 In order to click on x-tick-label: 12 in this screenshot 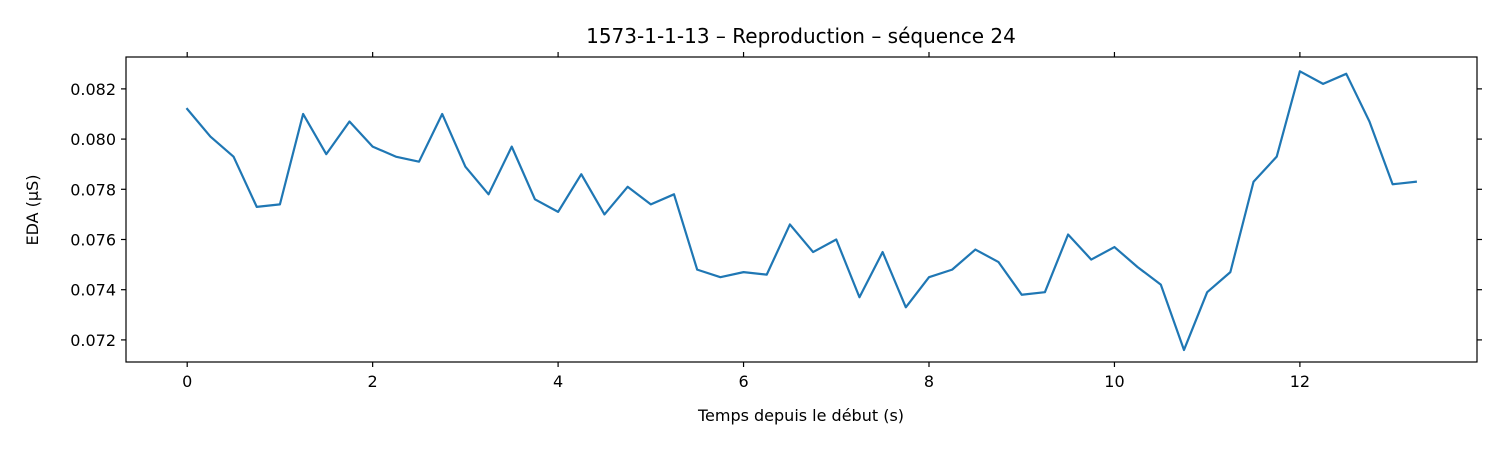, I will do `click(1300, 381)`.